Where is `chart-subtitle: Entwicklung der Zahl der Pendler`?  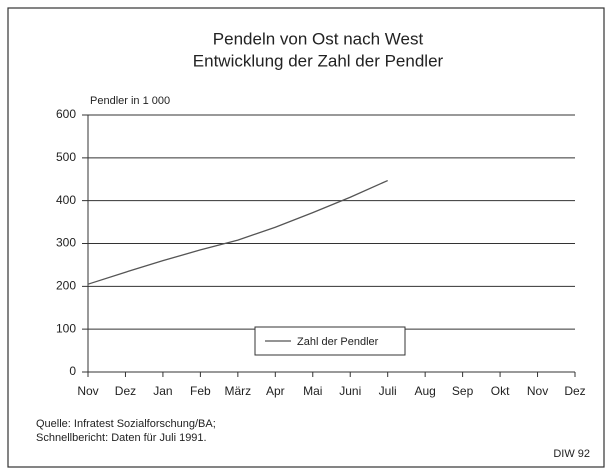
chart-subtitle: Entwicklung der Zahl der Pendler is located at coordinates (318, 60).